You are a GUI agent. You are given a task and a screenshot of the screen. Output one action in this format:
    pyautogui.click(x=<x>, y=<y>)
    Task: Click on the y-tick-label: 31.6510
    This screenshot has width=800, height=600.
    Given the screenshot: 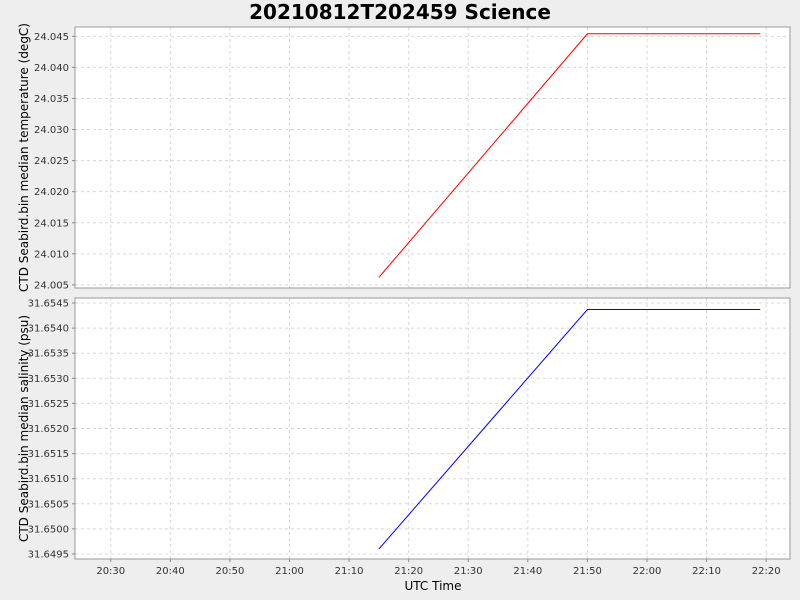 What is the action you would take?
    pyautogui.click(x=48, y=479)
    